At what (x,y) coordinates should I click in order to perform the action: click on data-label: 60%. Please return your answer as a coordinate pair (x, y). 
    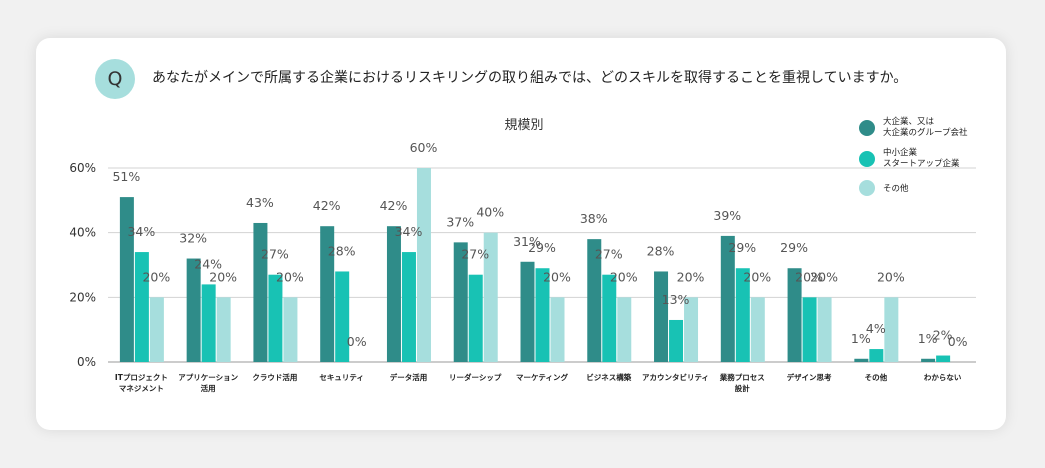
    Looking at the image, I should click on (424, 147).